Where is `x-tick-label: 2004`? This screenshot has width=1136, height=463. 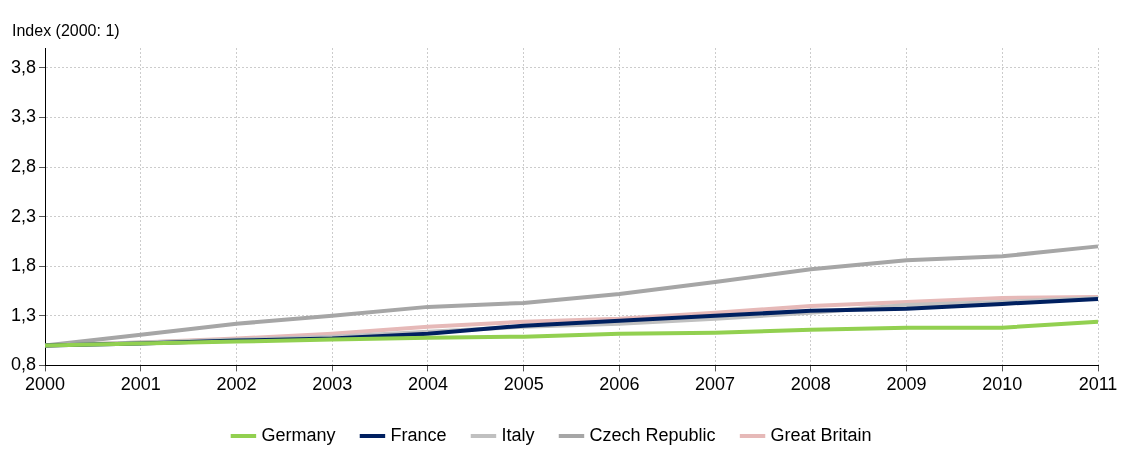 x-tick-label: 2004 is located at coordinates (427, 384).